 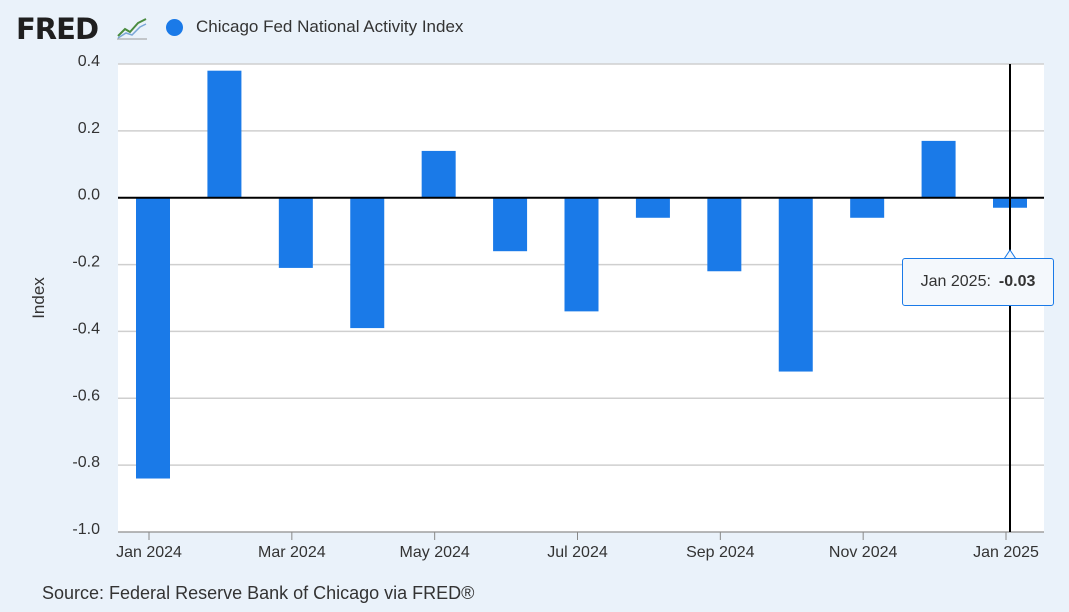 What do you see at coordinates (57, 29) in the screenshot?
I see `fred-logo: FRED` at bounding box center [57, 29].